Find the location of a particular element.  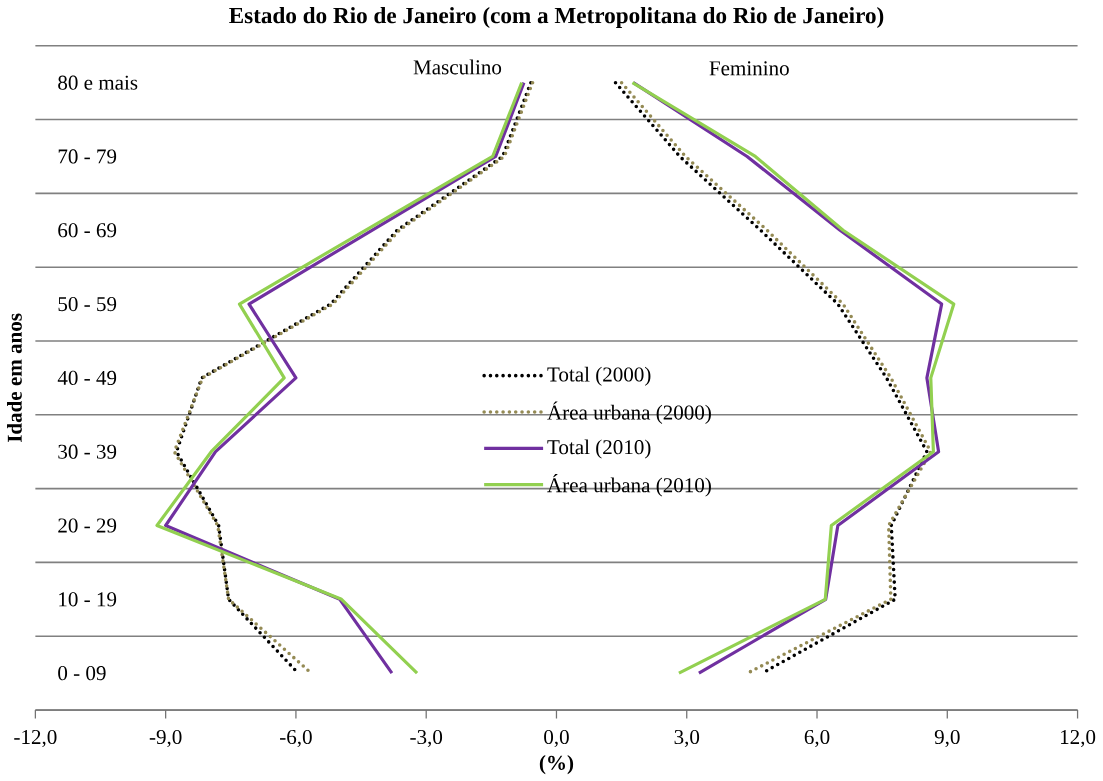

x-tick-label: -9,0 is located at coordinates (165, 738).